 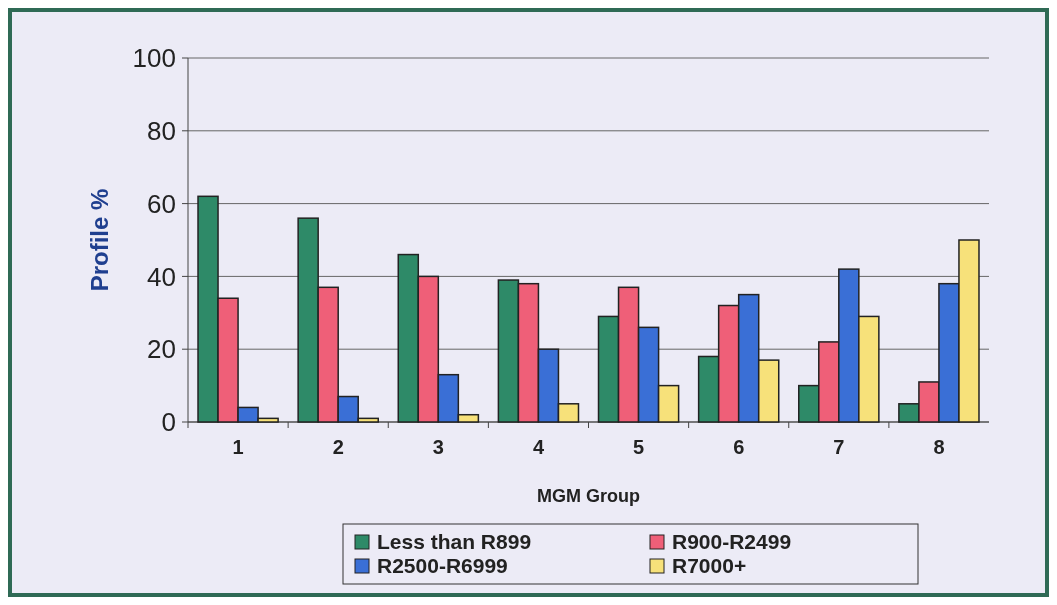 What do you see at coordinates (454, 541) in the screenshot?
I see `legend-label: Less than R899` at bounding box center [454, 541].